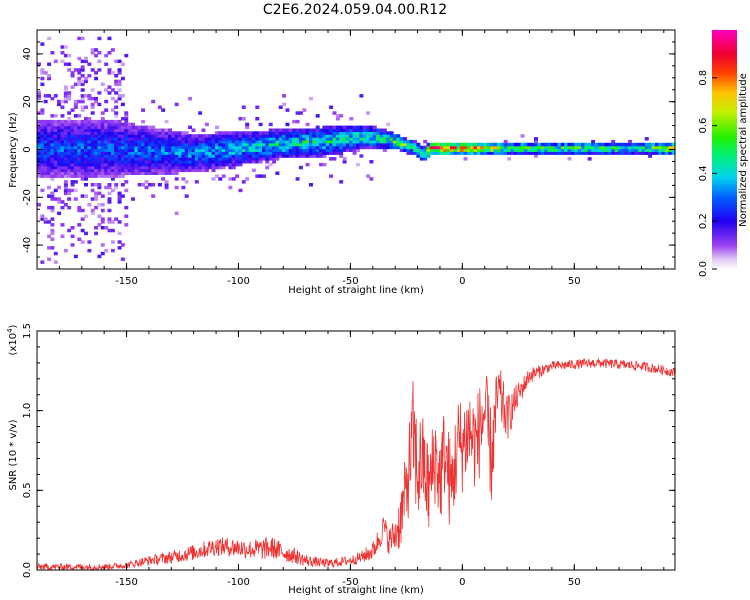 This screenshot has width=750, height=600. Describe the element at coordinates (462, 582) in the screenshot. I see `x-tick-label: 0` at that location.